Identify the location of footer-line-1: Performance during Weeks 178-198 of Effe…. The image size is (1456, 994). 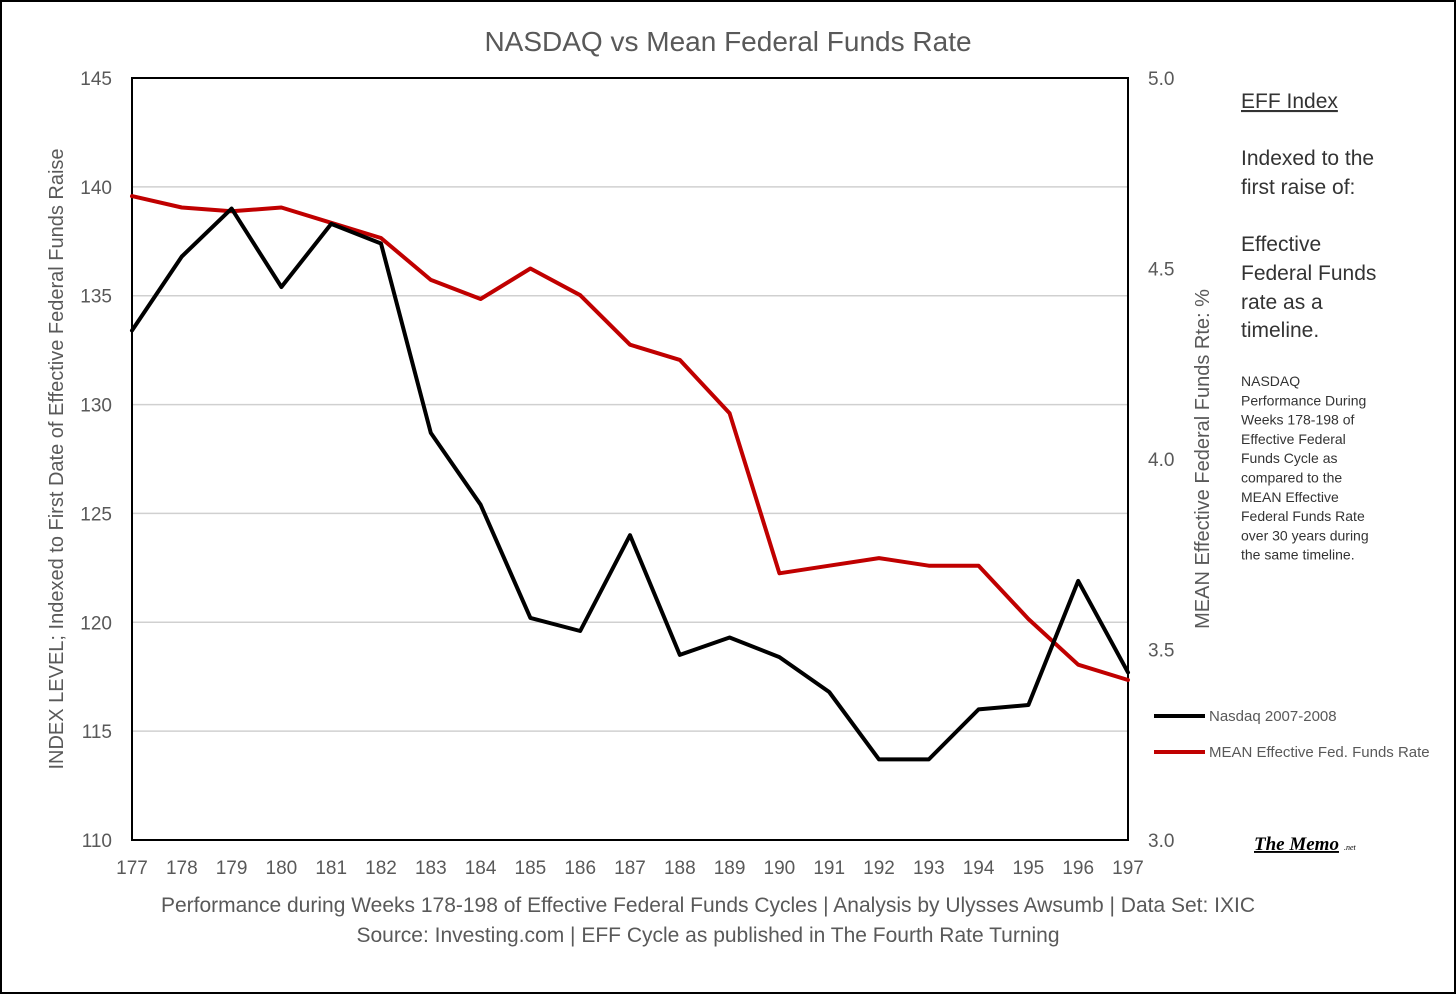
(708, 905).